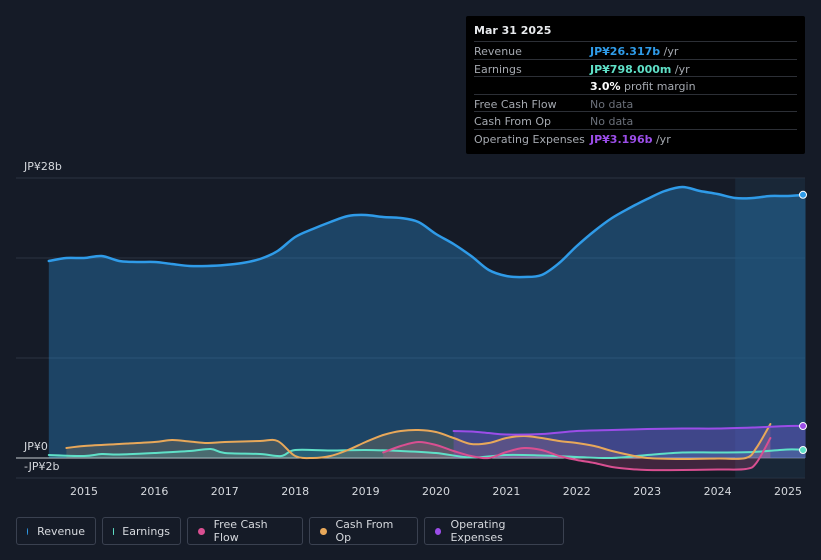 This screenshot has width=821, height=560. What do you see at coordinates (498, 69) in the screenshot?
I see `tooltip-label: Earnings` at bounding box center [498, 69].